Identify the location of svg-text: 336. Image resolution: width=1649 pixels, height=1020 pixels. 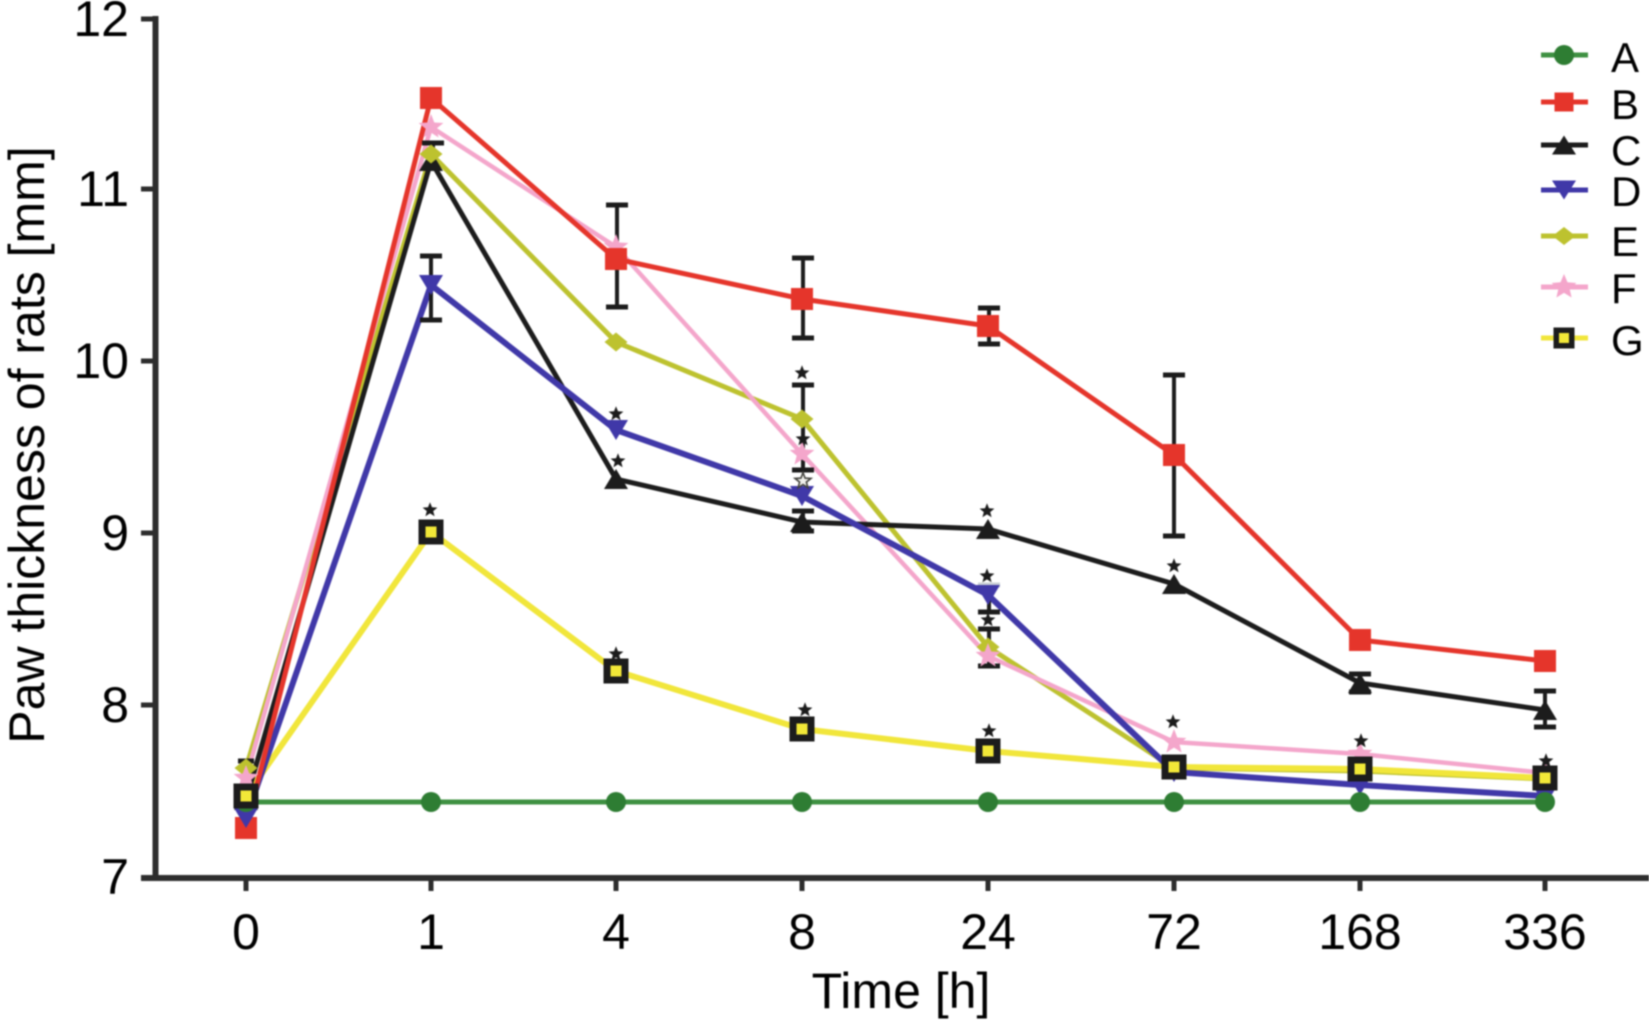
(1544, 932).